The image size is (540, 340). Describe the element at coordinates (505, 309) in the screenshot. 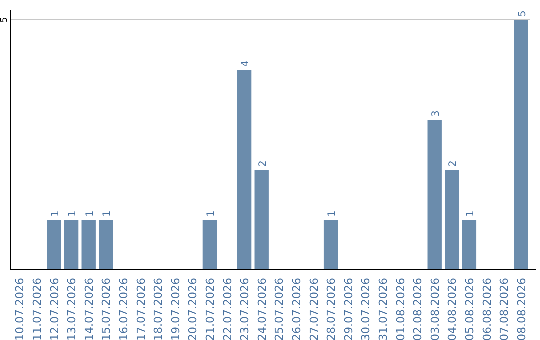

I see `x-tick-label: 07.08.2026` at that location.